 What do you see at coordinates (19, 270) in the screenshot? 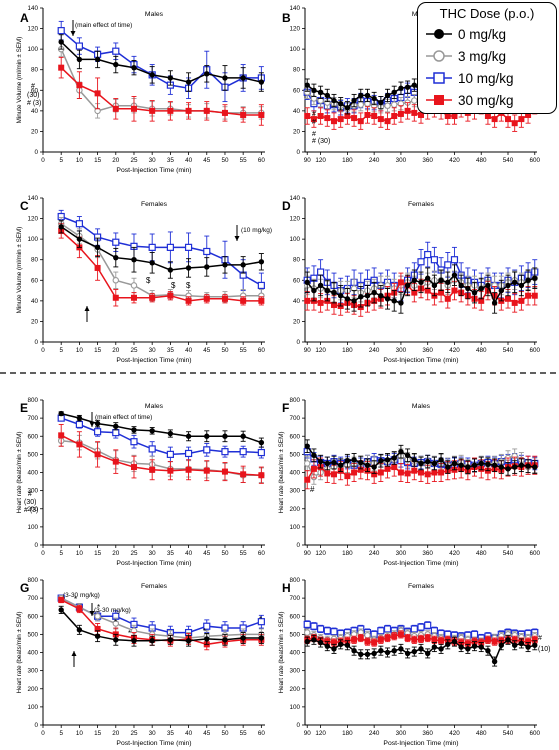
I see `y-axis-label: Minute Volume (ml/min ± SEM)` at bounding box center [19, 270].